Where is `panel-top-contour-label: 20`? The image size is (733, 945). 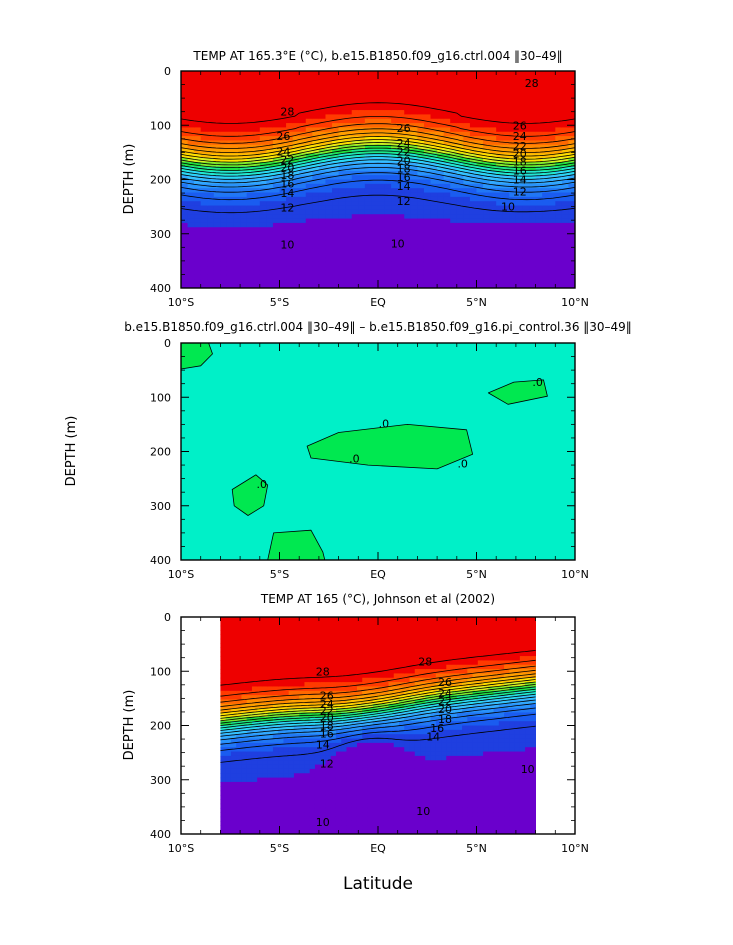 panel-top-contour-label: 20 is located at coordinates (404, 161).